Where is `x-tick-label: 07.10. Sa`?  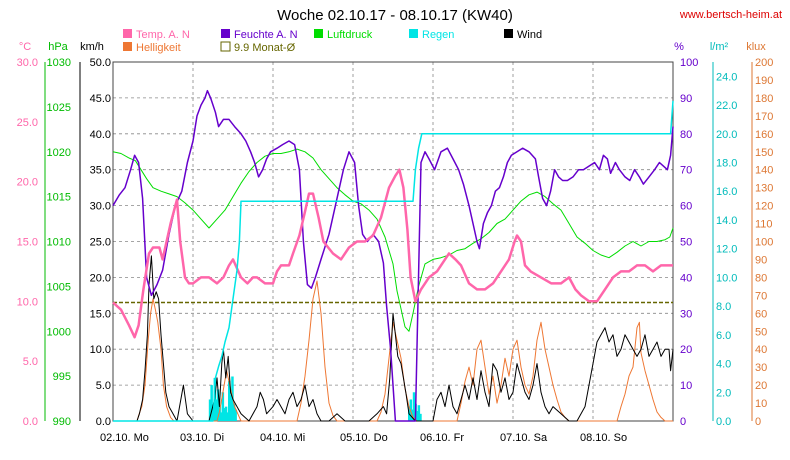 x-tick-label: 07.10. Sa is located at coordinates (524, 438).